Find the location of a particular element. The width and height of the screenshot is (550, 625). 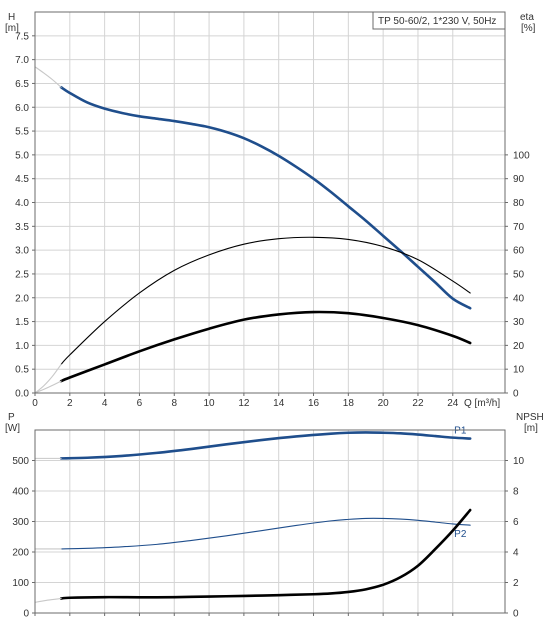

bottom-left-tick-label: 100 is located at coordinates (20, 583).